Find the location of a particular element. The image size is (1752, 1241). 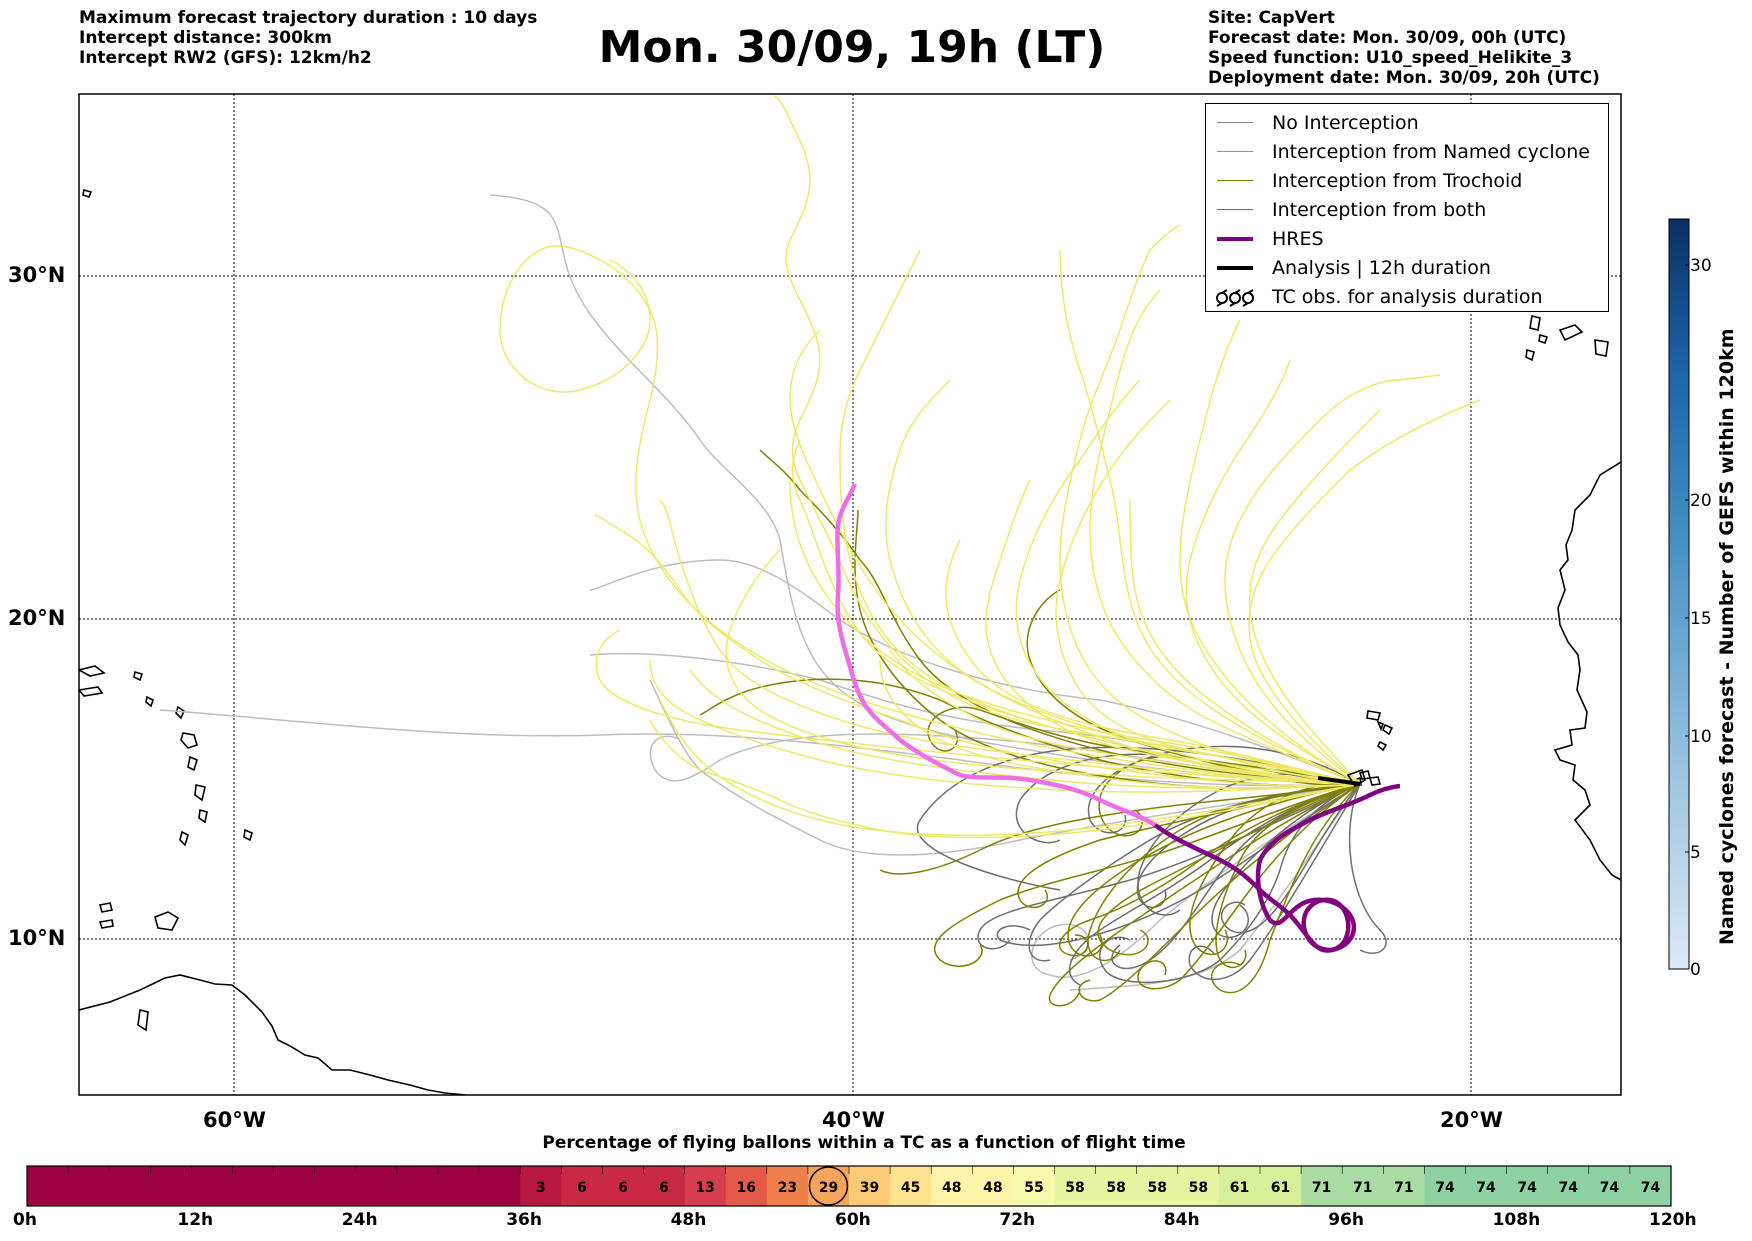

launch-site-marker is located at coordinates (1356, 778).